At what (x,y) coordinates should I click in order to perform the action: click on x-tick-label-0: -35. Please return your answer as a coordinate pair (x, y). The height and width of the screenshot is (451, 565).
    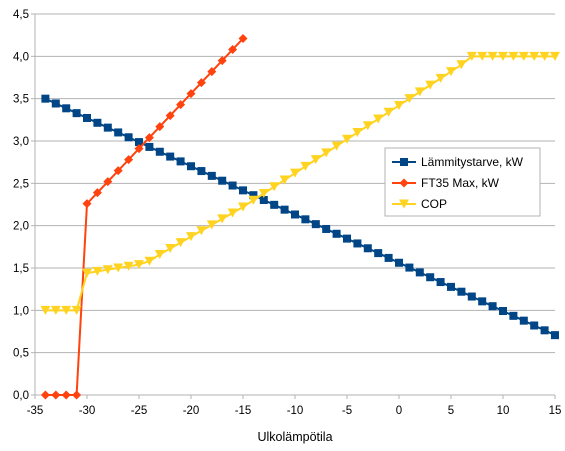
    Looking at the image, I should click on (35, 411).